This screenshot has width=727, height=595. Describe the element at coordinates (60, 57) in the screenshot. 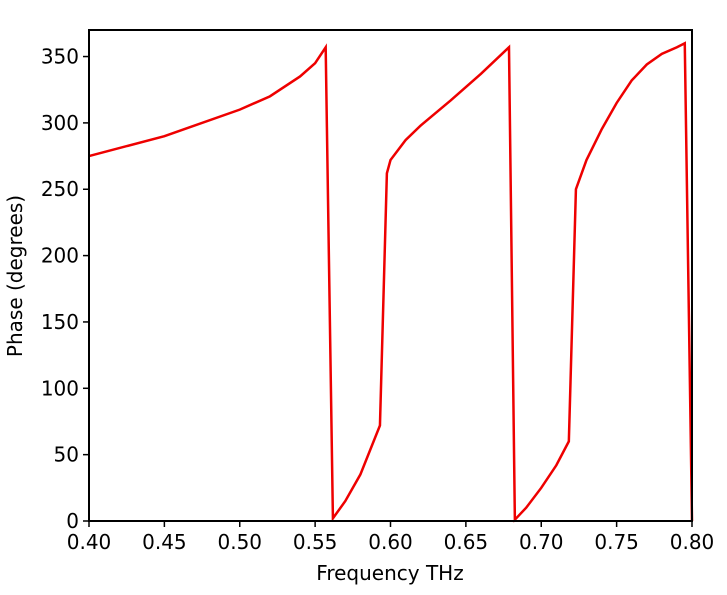

I see `y-tick-label: 350` at that location.